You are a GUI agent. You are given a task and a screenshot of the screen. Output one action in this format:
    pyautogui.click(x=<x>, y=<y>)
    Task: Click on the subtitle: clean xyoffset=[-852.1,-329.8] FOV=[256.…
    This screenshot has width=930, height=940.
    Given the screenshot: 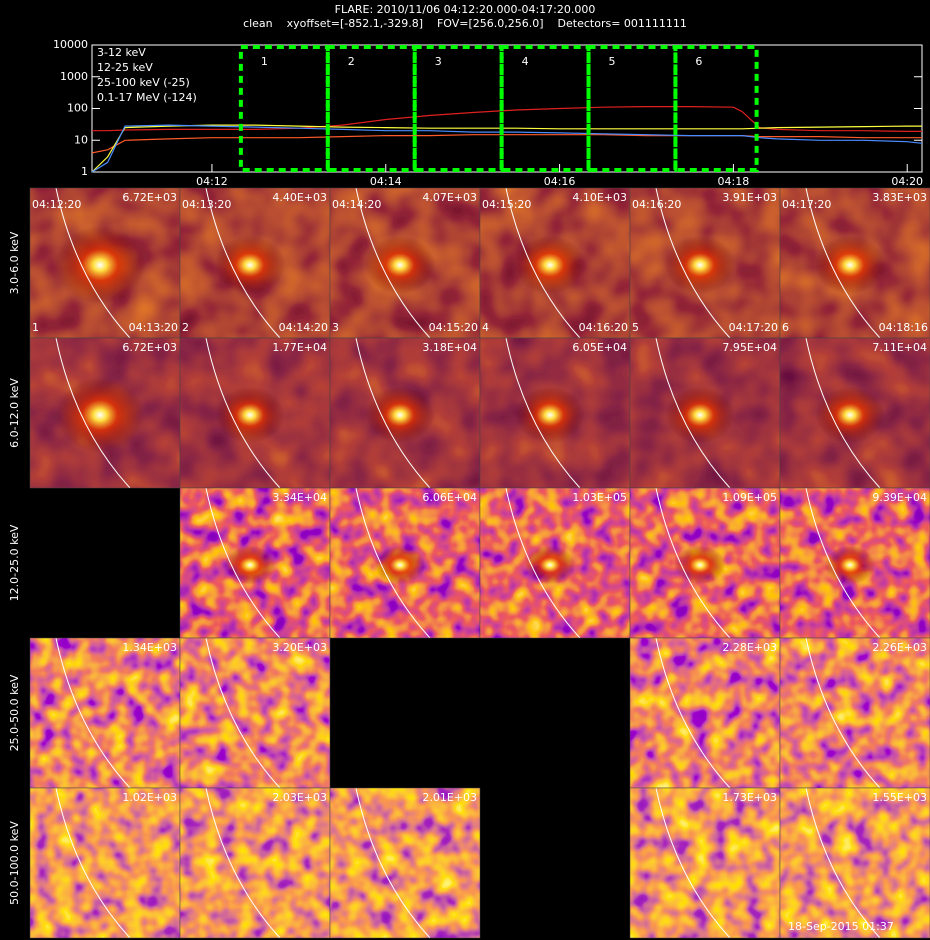 What is the action you would take?
    pyautogui.click(x=465, y=23)
    